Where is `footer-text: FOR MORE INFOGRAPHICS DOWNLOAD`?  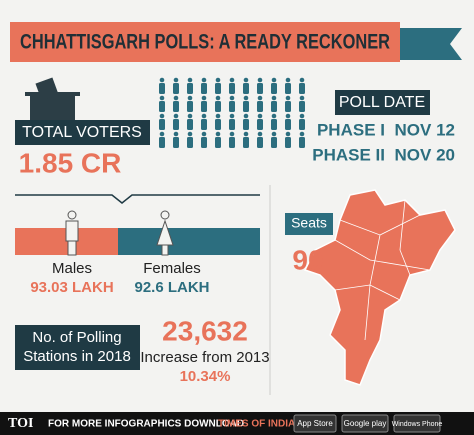
footer-text: FOR MORE INFOGRAPHICS DOWNLOAD is located at coordinates (146, 424).